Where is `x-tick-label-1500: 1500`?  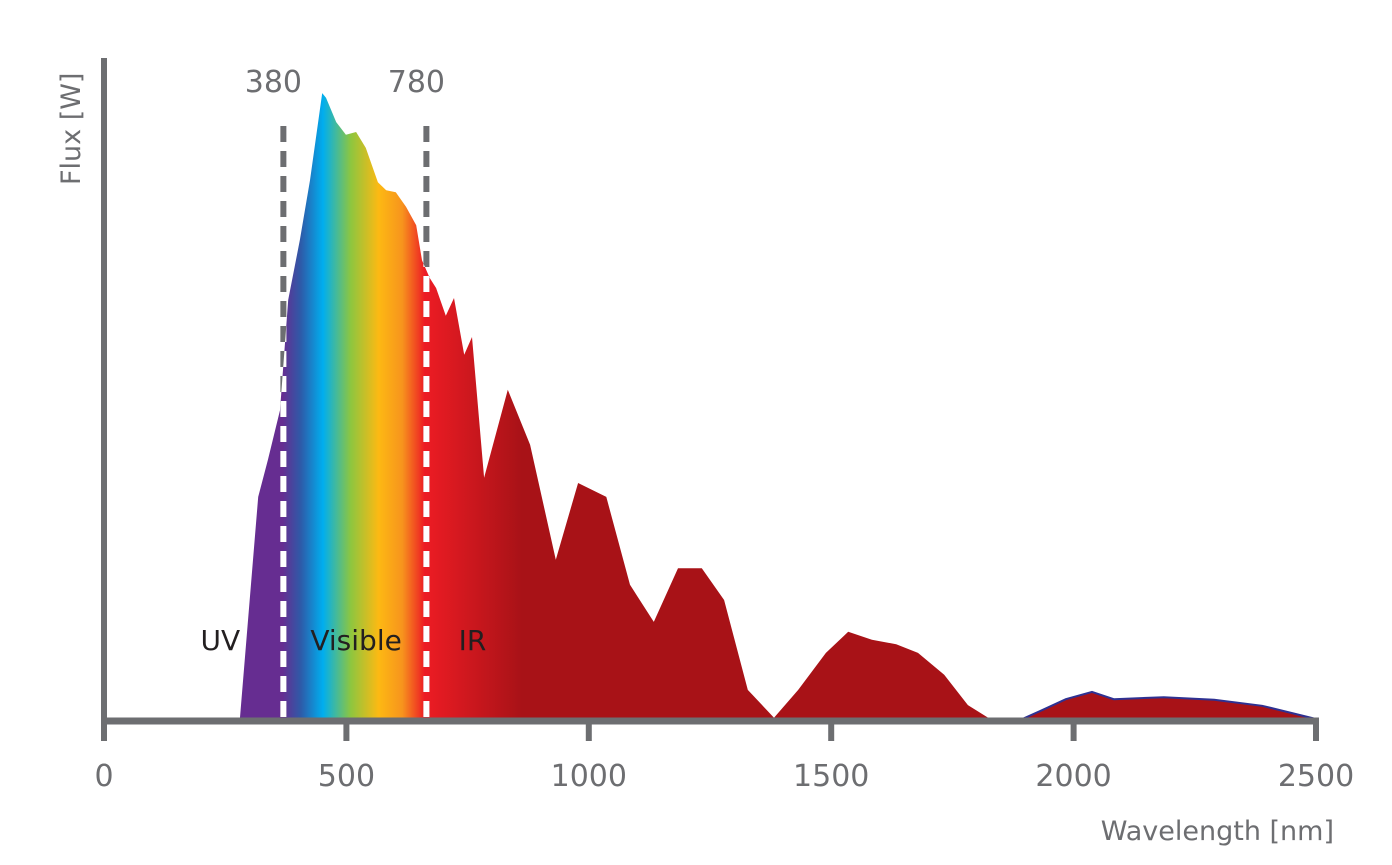
x-tick-label-1500: 1500 is located at coordinates (831, 776).